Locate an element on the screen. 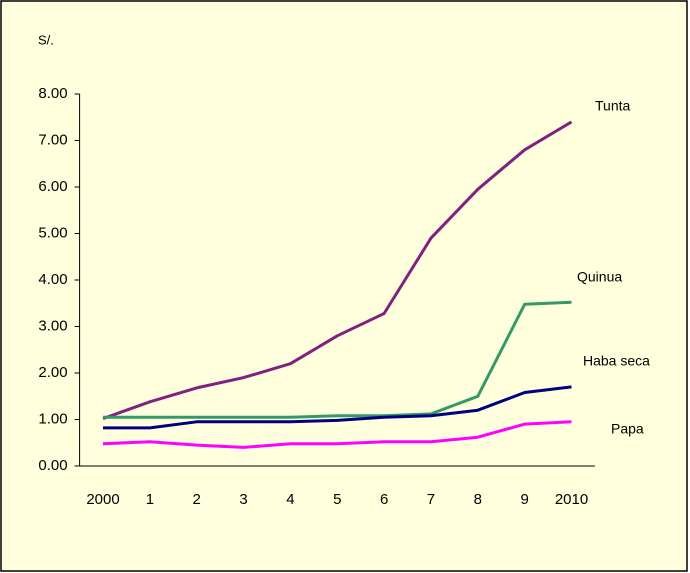  y-tick-label: 6.00 is located at coordinates (52, 186).